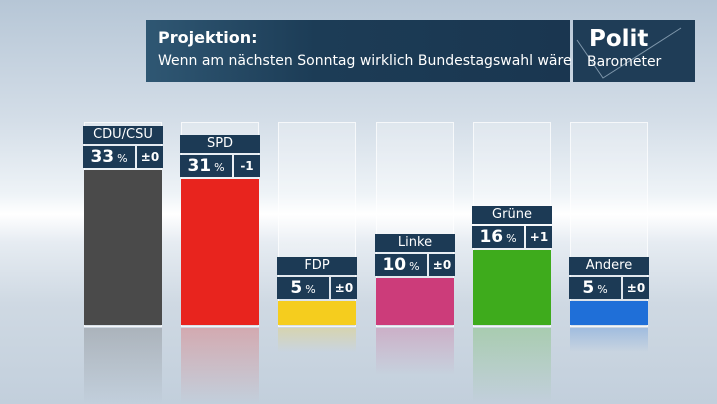  I want to click on value-label: 16%, so click(498, 237).